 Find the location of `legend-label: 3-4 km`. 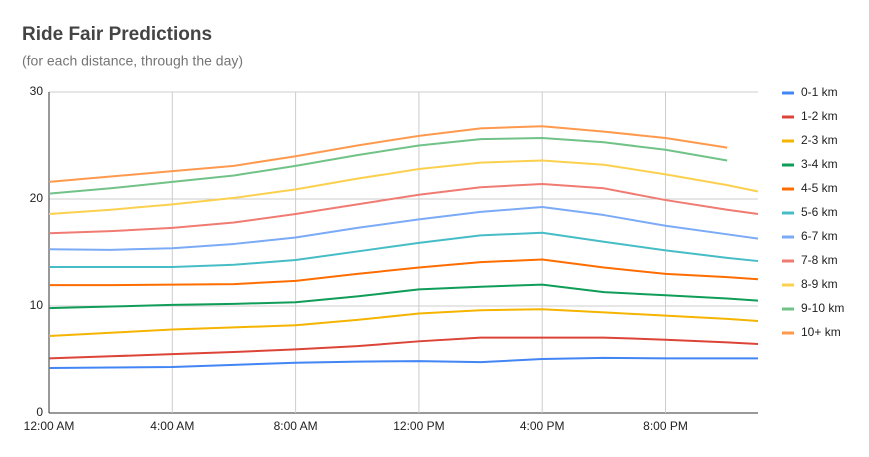

legend-label: 3-4 km is located at coordinates (819, 164).